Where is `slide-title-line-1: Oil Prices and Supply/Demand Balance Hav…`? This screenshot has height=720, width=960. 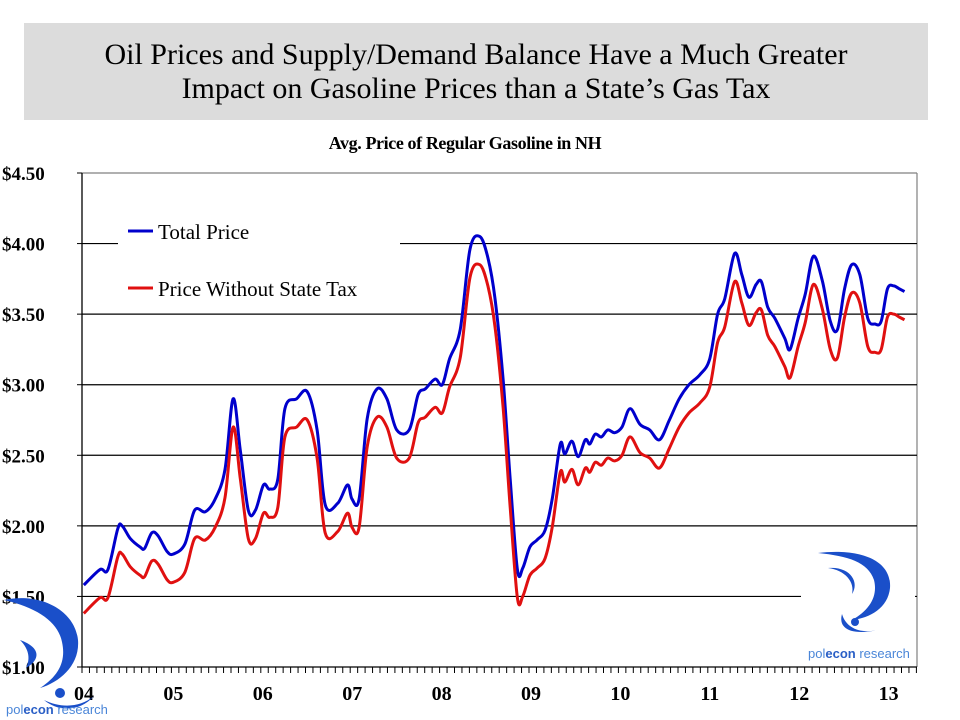 slide-title-line-1: Oil Prices and Supply/Demand Balance Hav… is located at coordinates (476, 54).